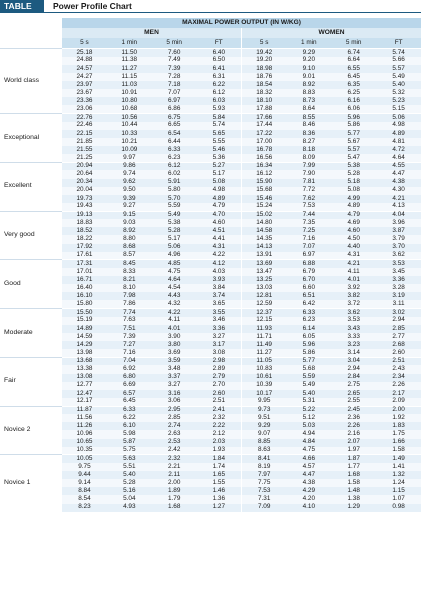 The width and height of the screenshot is (421, 600). Describe the element at coordinates (354, 158) in the screenshot. I see `table-cell: 5.47` at that location.